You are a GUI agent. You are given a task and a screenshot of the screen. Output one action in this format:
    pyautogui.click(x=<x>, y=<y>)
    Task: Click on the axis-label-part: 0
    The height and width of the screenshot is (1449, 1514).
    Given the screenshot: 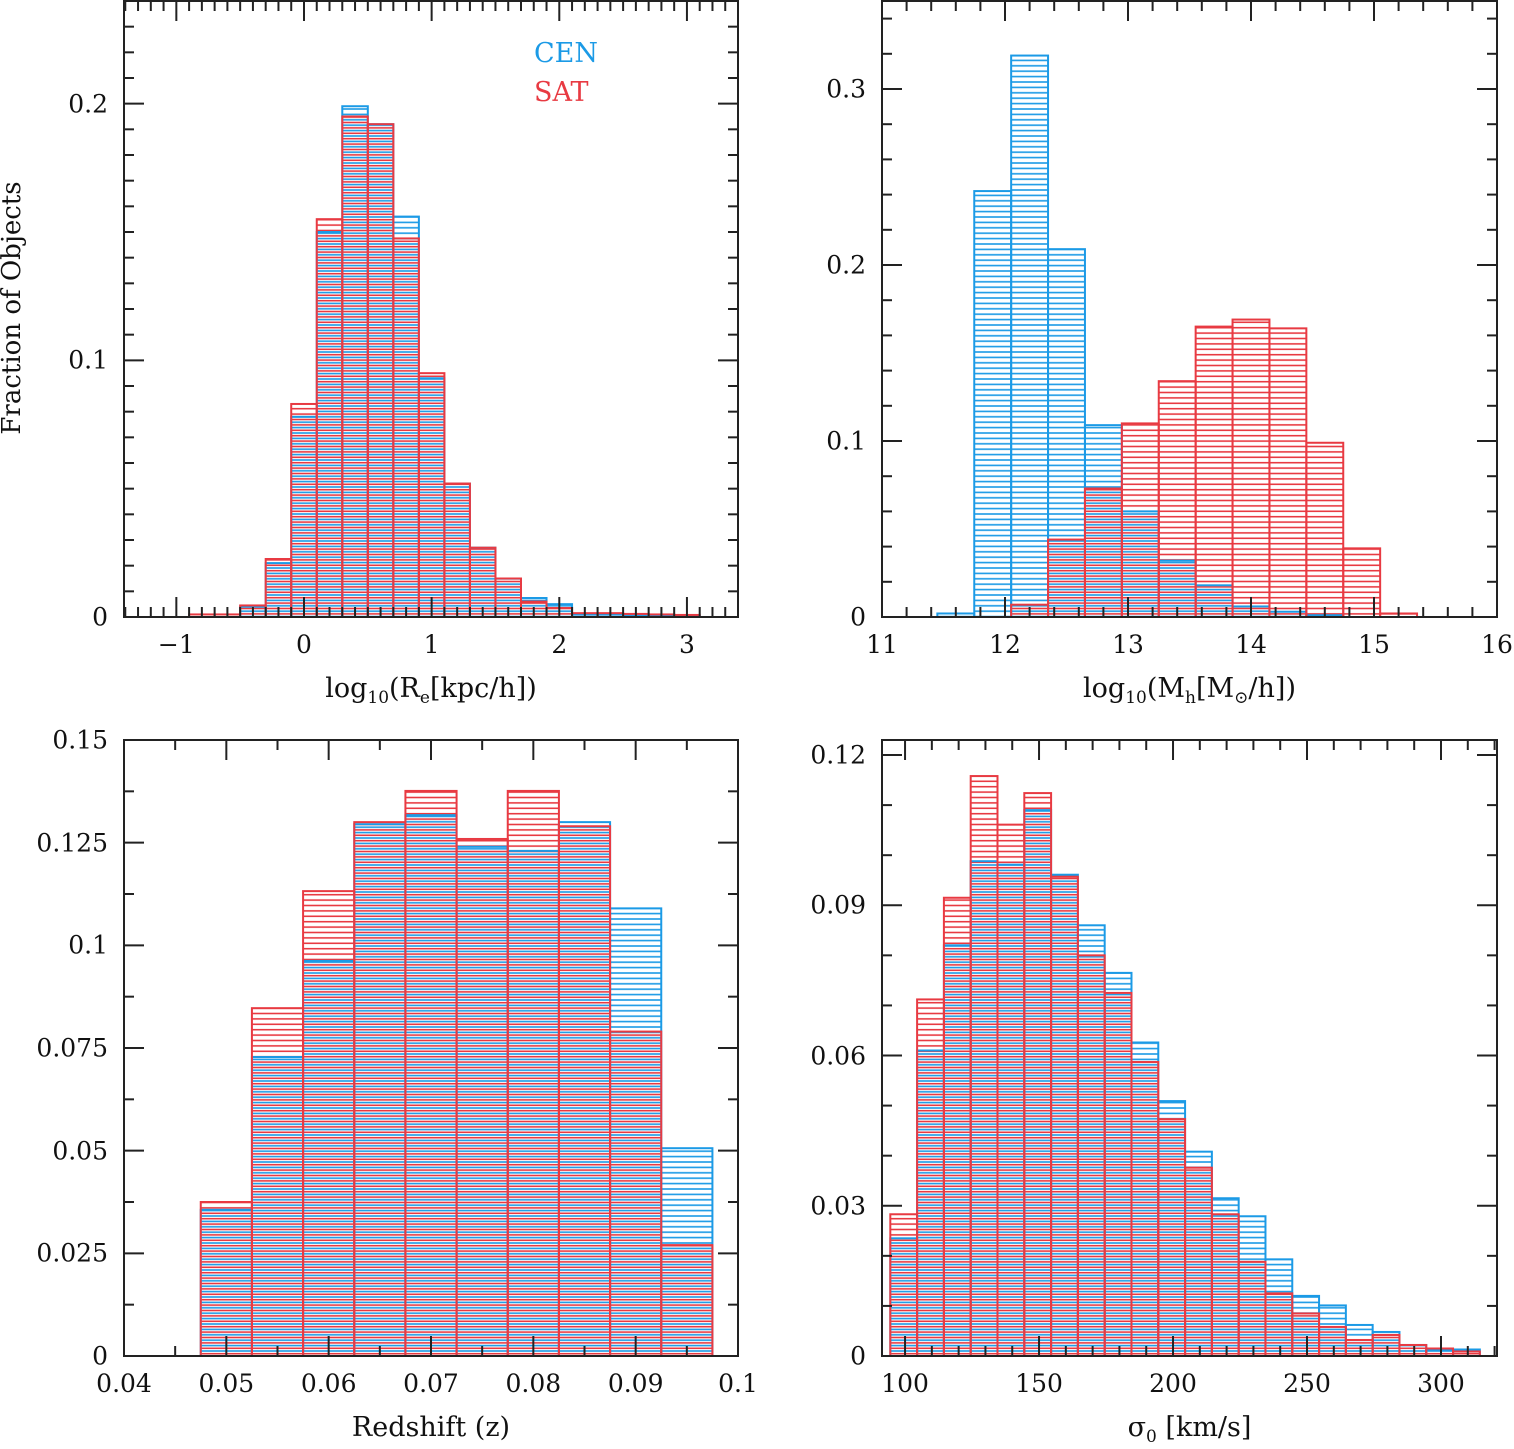 What is the action you would take?
    pyautogui.click(x=1151, y=1437)
    